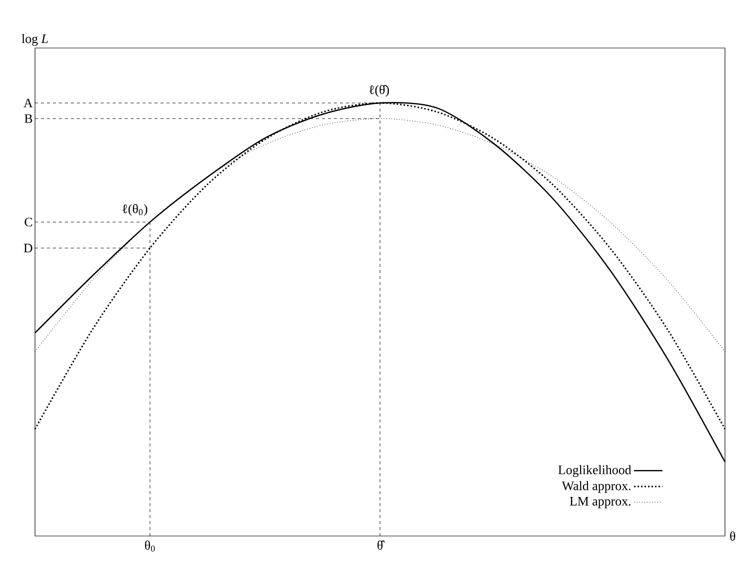  I want to click on x-tick-label: θ̂, so click(382, 545).